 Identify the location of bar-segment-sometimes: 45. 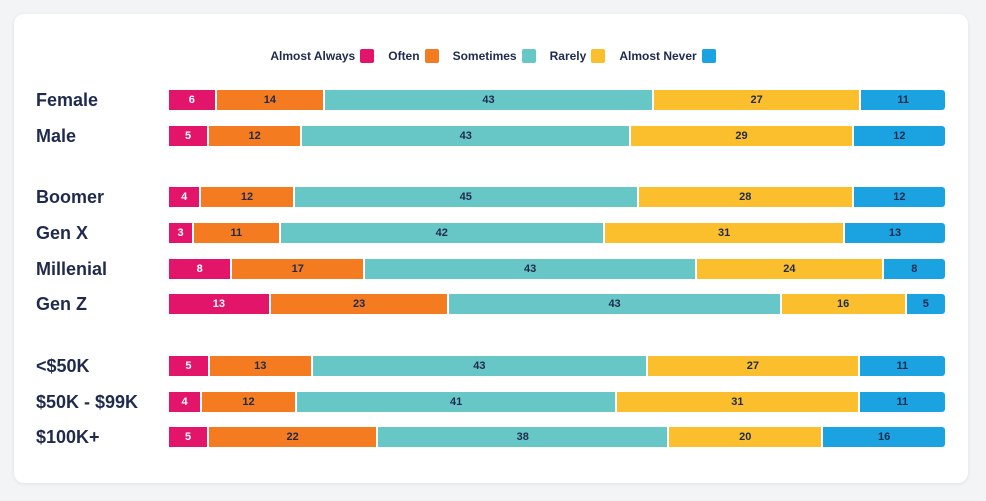
(465, 197).